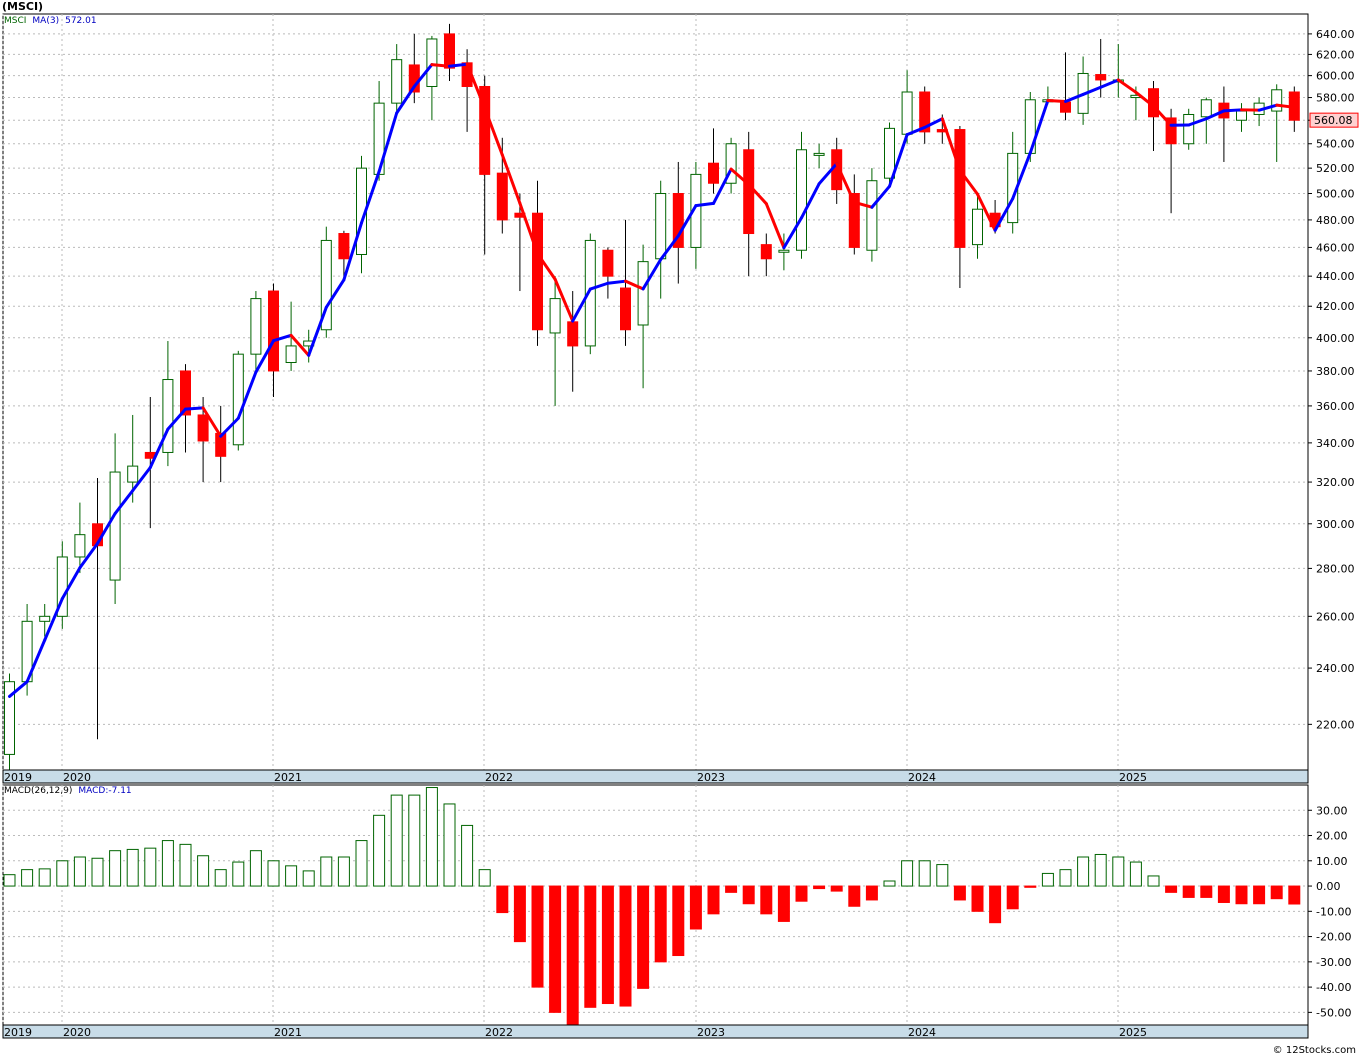  I want to click on last-price-label: 560.08, so click(1333, 120).